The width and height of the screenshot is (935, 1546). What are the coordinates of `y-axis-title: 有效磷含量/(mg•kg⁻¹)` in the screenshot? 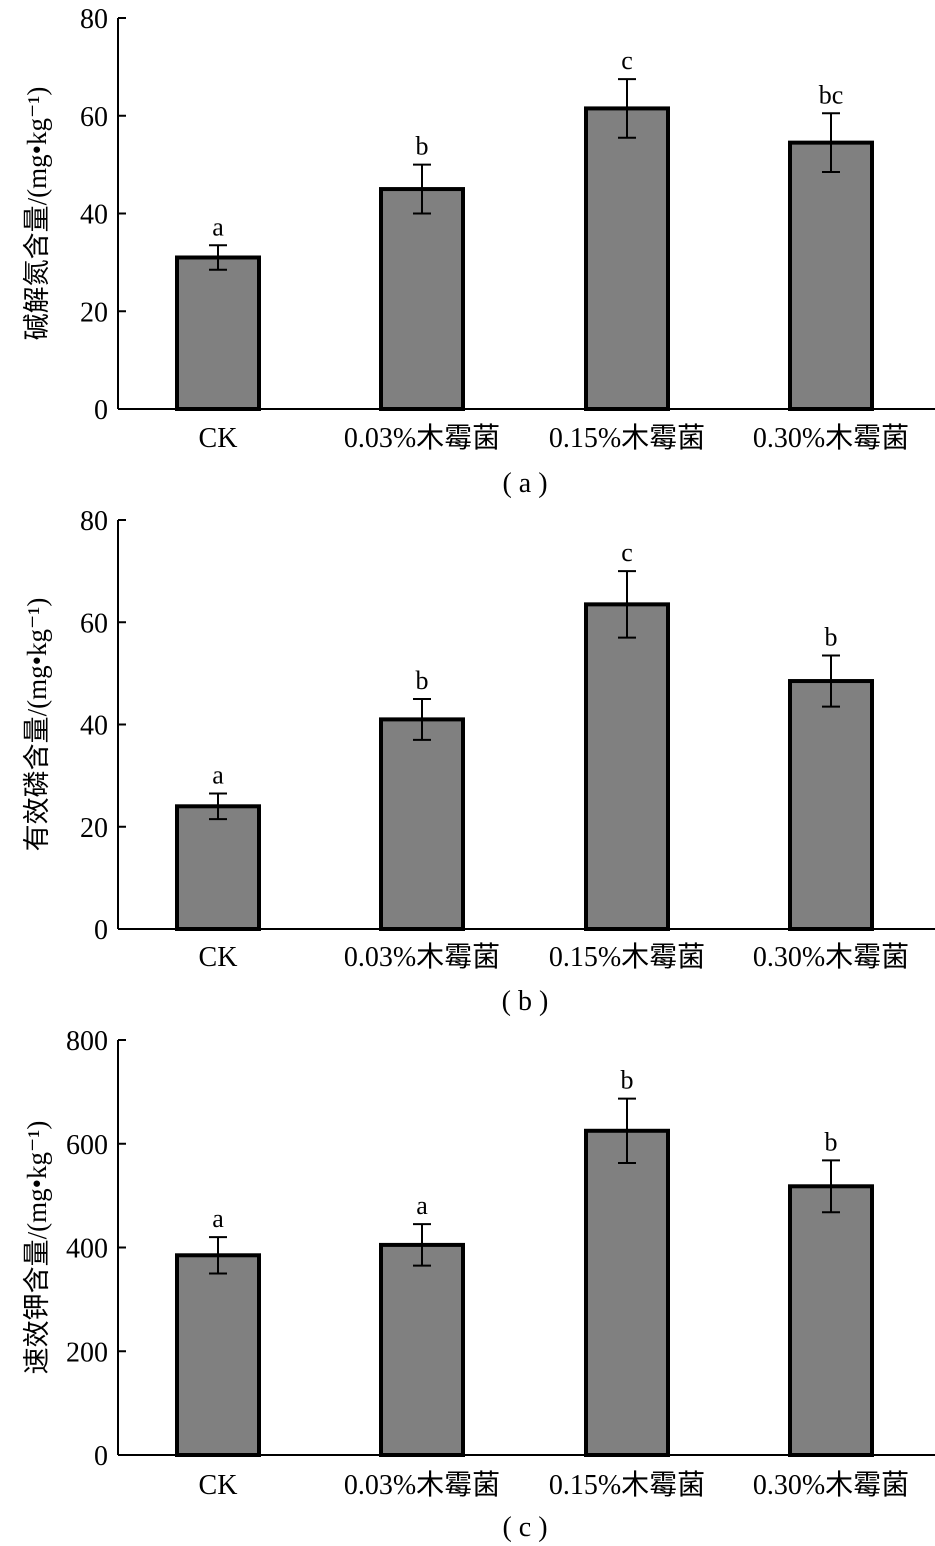 It's located at (37, 725).